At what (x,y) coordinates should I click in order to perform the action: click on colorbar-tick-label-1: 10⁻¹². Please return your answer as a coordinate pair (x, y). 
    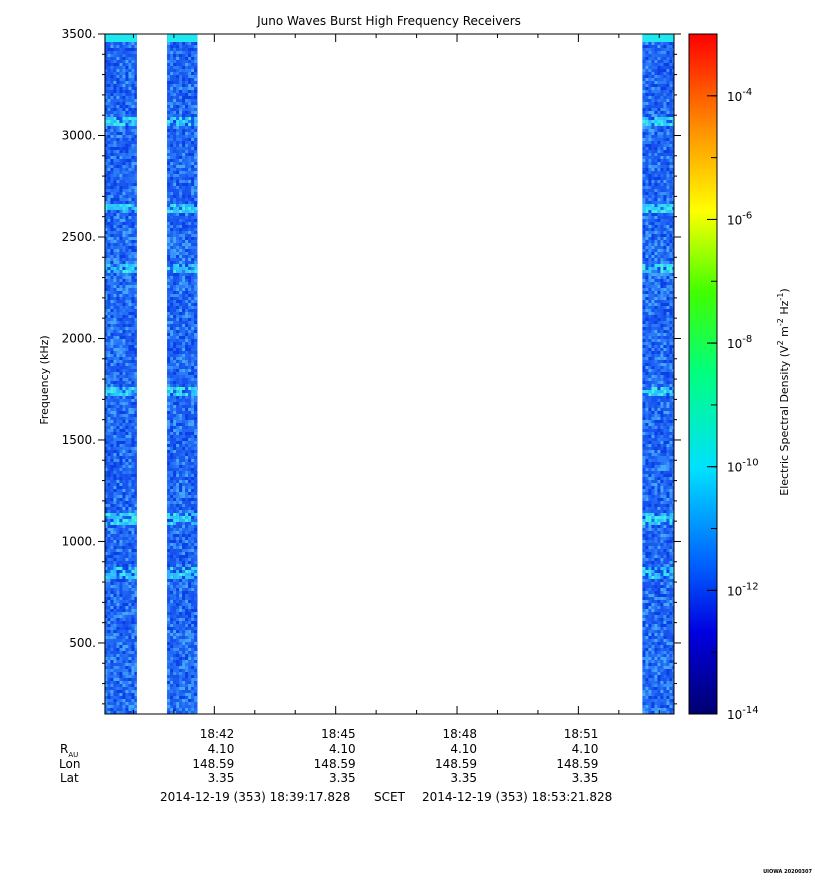
    Looking at the image, I should click on (743, 589).